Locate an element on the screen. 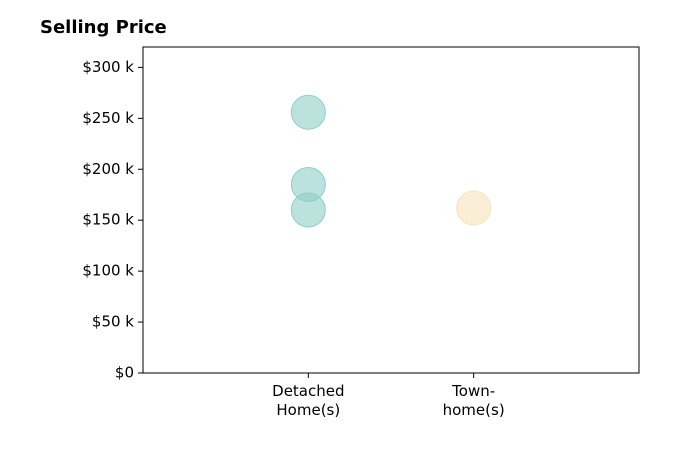 This screenshot has width=679, height=462. x-tick-label: Detached Home(s) is located at coordinates (308, 400).